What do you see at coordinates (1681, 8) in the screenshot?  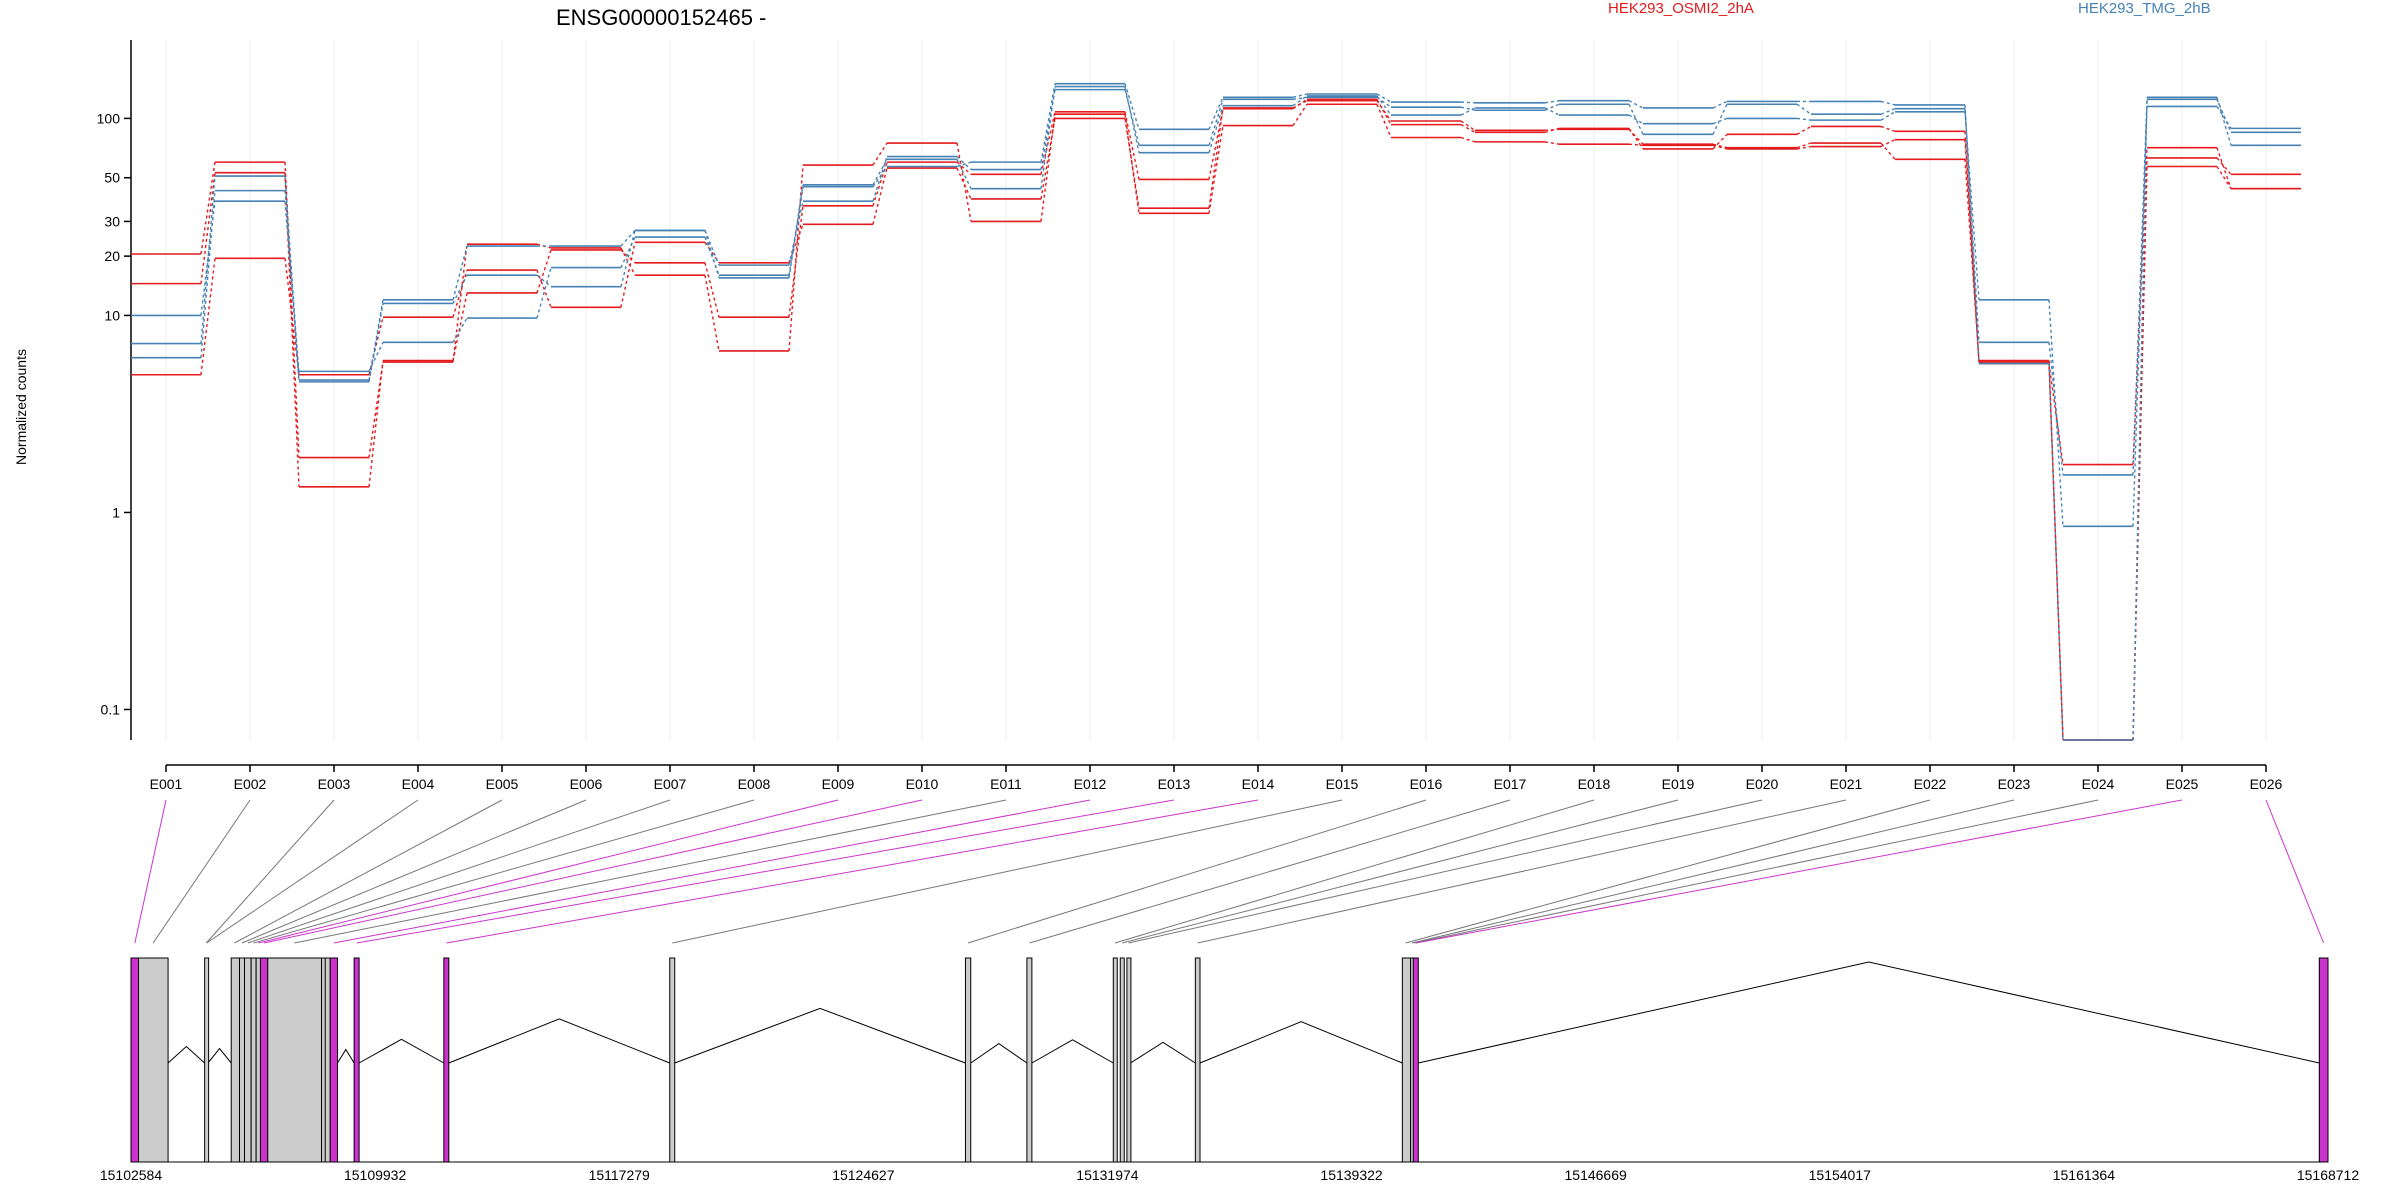 I see `legend-item-osmi2: HEK293_OSMI2_2hA` at bounding box center [1681, 8].